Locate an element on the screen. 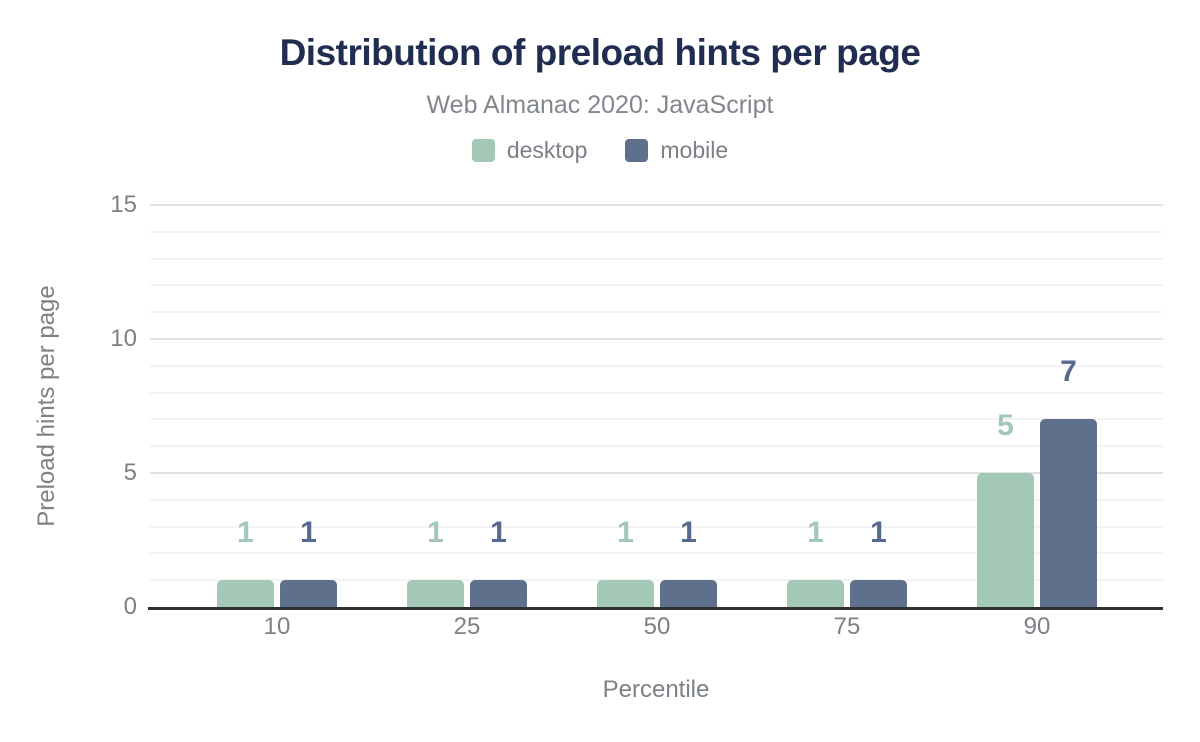 The width and height of the screenshot is (1200, 742). x-axis-title: Percentile is located at coordinates (656, 689).